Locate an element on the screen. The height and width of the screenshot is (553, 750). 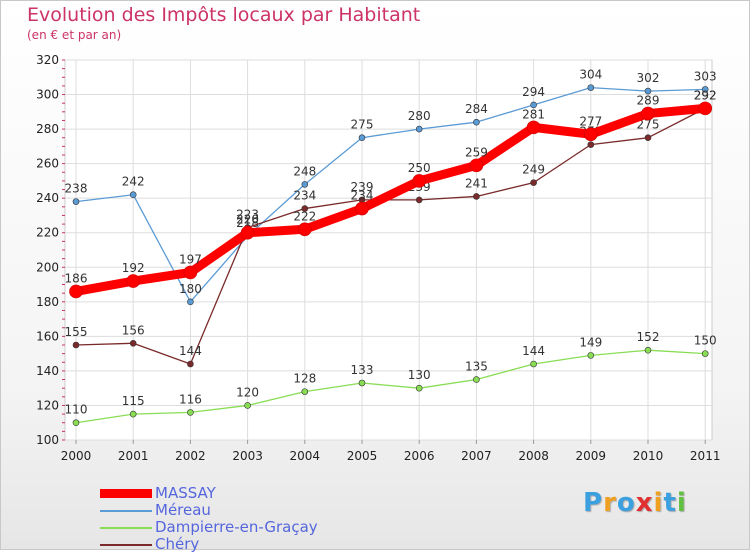
data-label: 303 is located at coordinates (705, 76).